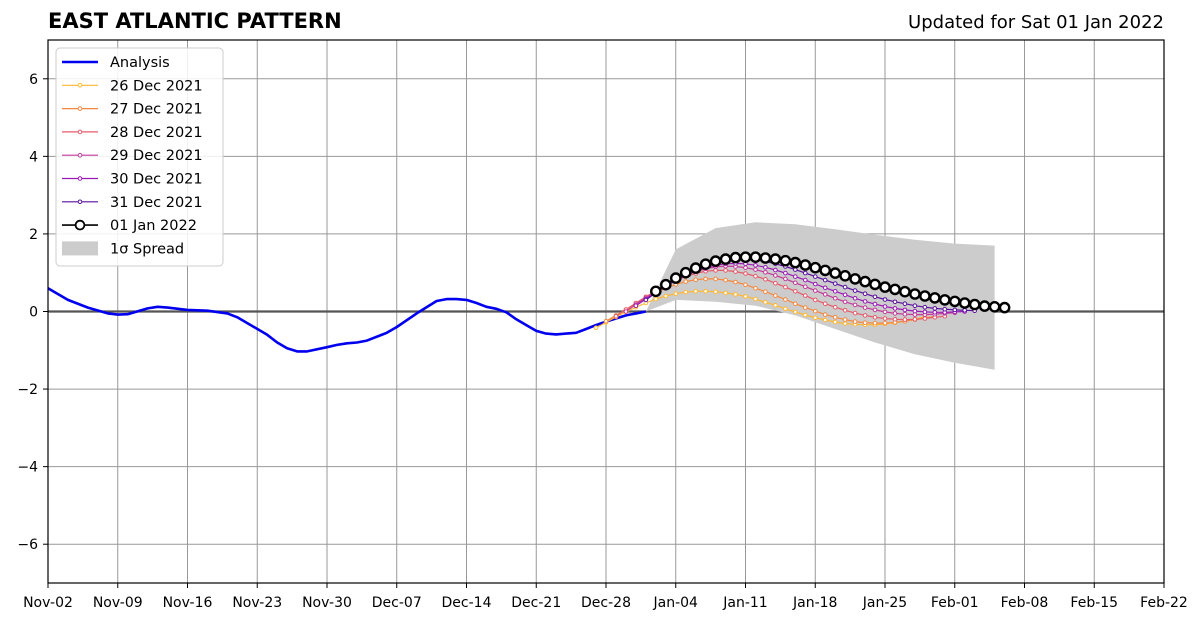 The width and height of the screenshot is (1204, 622). What do you see at coordinates (33, 157) in the screenshot?
I see `y-tick-label: 4` at bounding box center [33, 157].